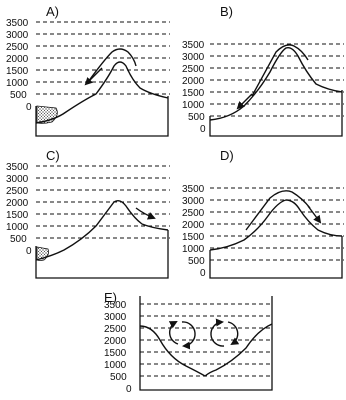 Image resolution: width=346 pixels, height=400 pixels. What do you see at coordinates (227, 155) in the screenshot?
I see `panel-label: D)` at bounding box center [227, 155].